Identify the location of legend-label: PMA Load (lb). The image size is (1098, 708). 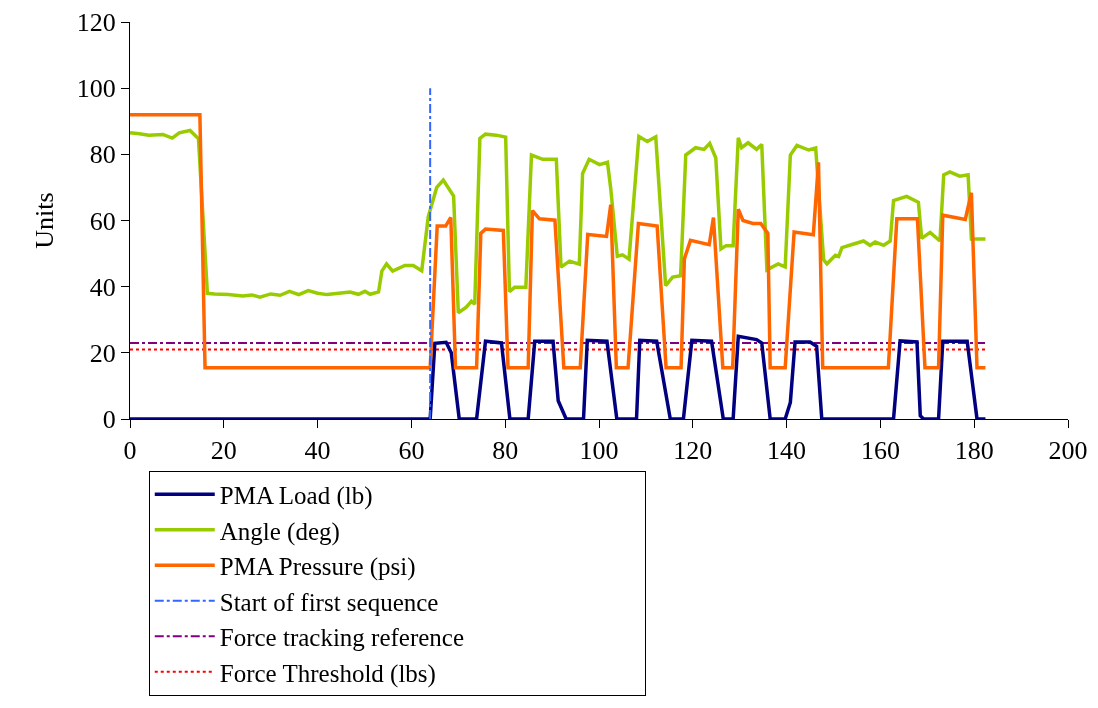
(296, 496).